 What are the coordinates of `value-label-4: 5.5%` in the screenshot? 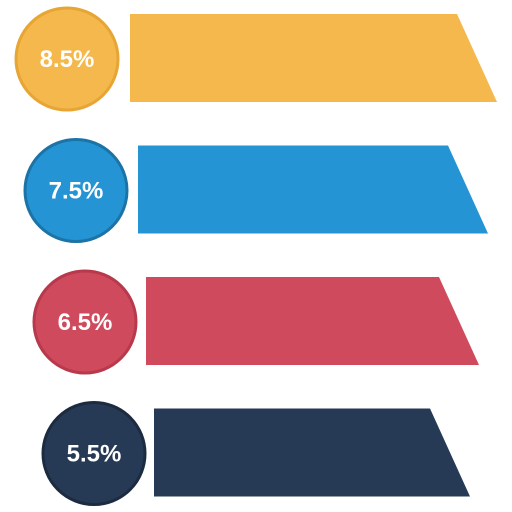 It's located at (94, 454).